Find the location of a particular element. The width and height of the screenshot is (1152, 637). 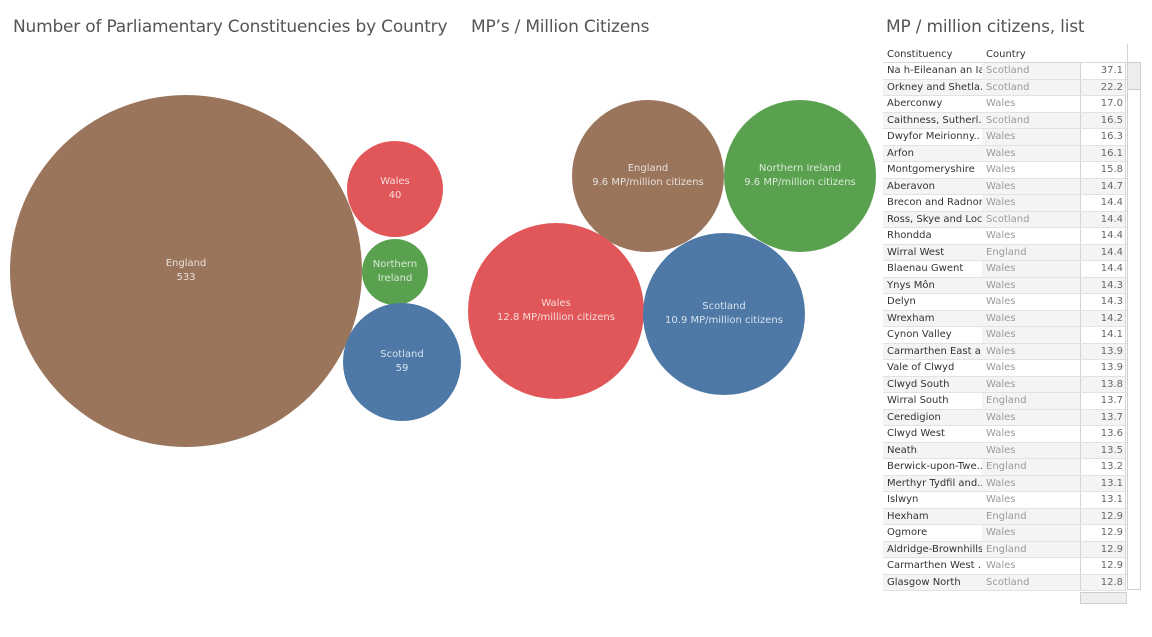

cell-constituency: Clwyd South is located at coordinates (934, 384).